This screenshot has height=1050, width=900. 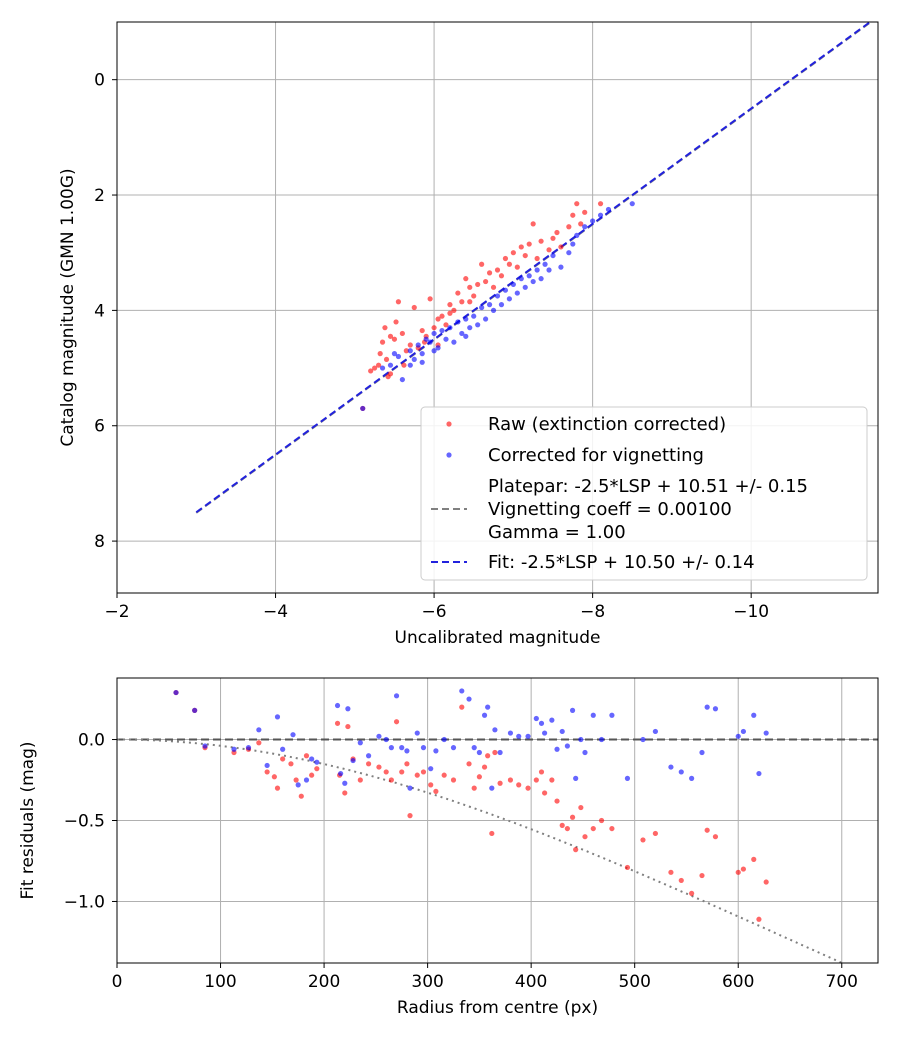 I want to click on bot-xtick-label-2: 200, so click(x=324, y=982).